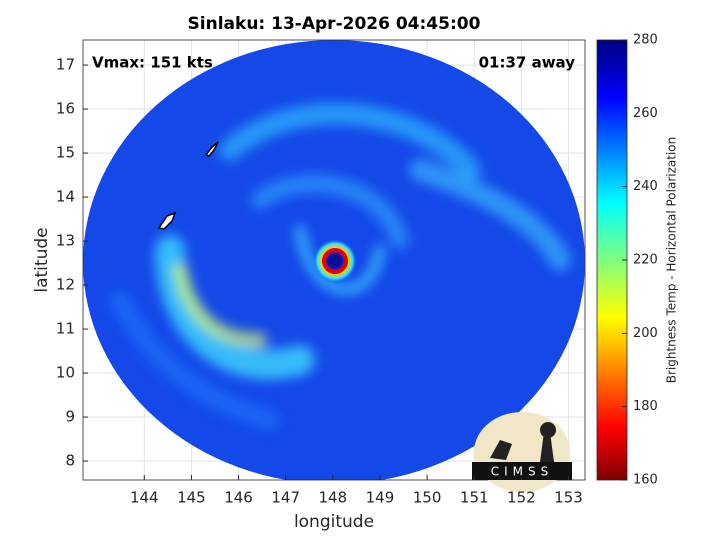  What do you see at coordinates (65, 241) in the screenshot?
I see `y-tick-label: 13` at bounding box center [65, 241].